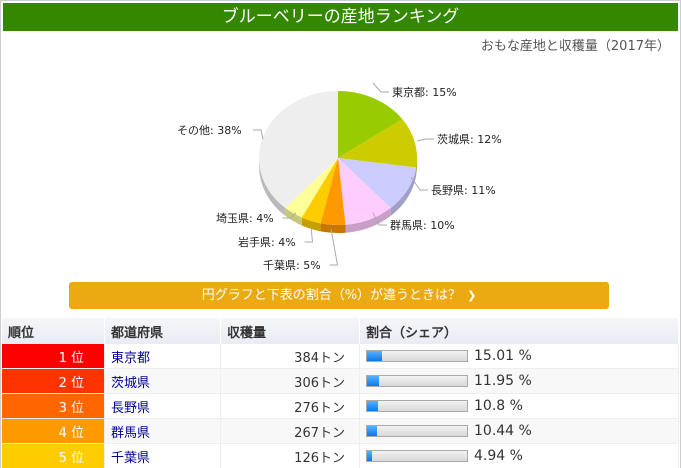 This screenshot has height=468, width=681. What do you see at coordinates (53, 356) in the screenshot?
I see `rank-cell: 1 位` at bounding box center [53, 356].